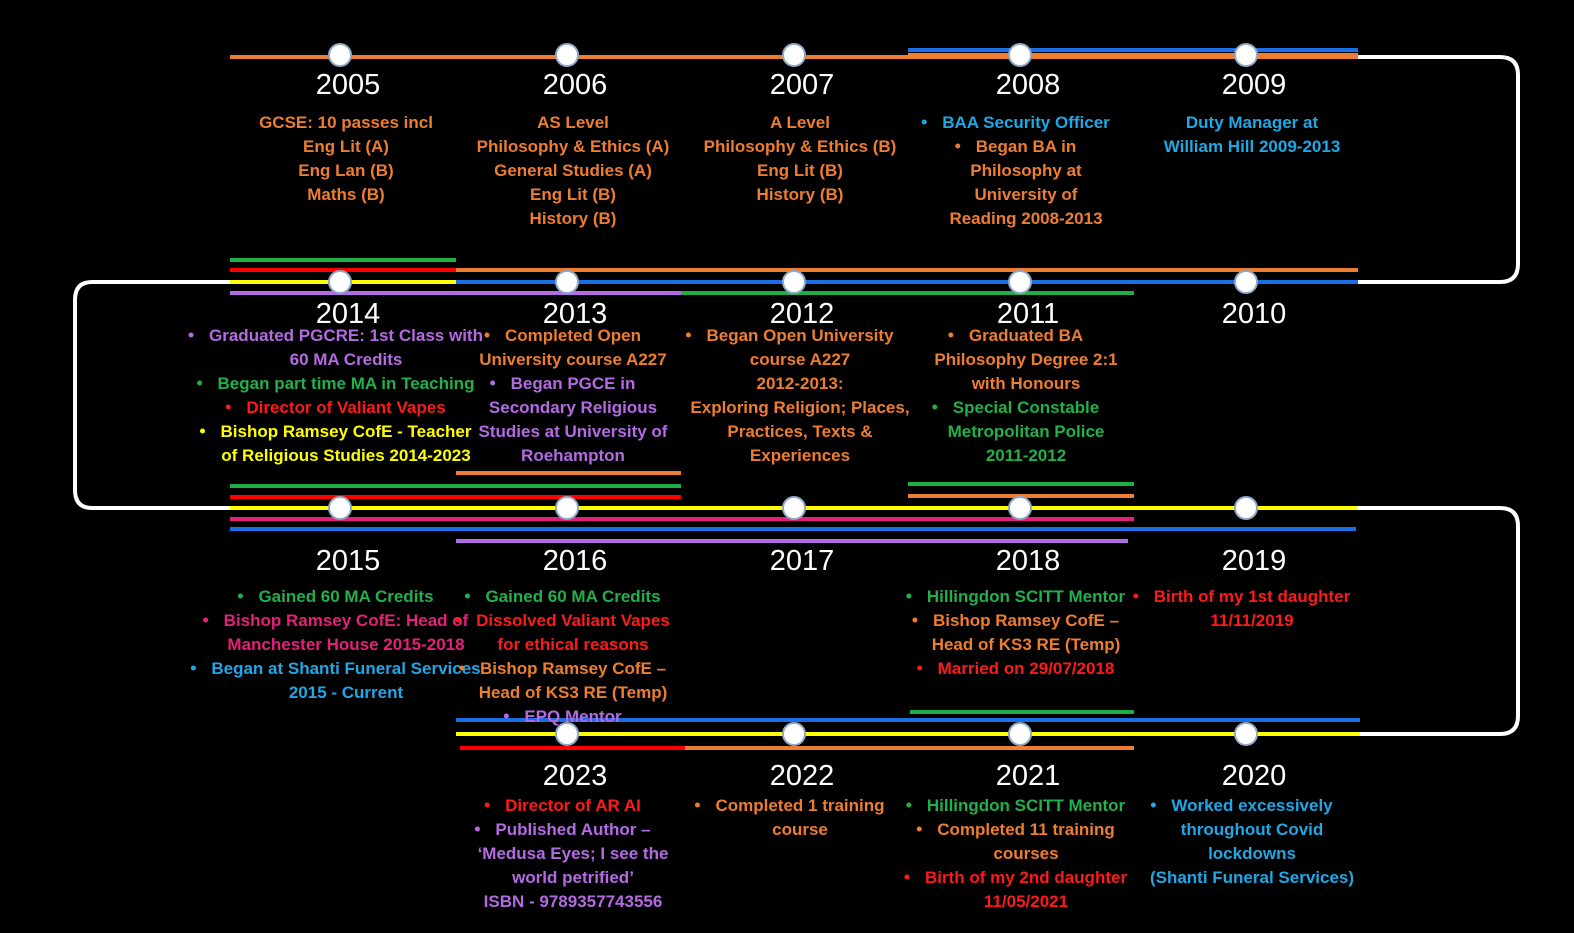 This screenshot has height=933, width=1574. What do you see at coordinates (800, 383) in the screenshot?
I see `entry-line: 2012-2013:` at bounding box center [800, 383].